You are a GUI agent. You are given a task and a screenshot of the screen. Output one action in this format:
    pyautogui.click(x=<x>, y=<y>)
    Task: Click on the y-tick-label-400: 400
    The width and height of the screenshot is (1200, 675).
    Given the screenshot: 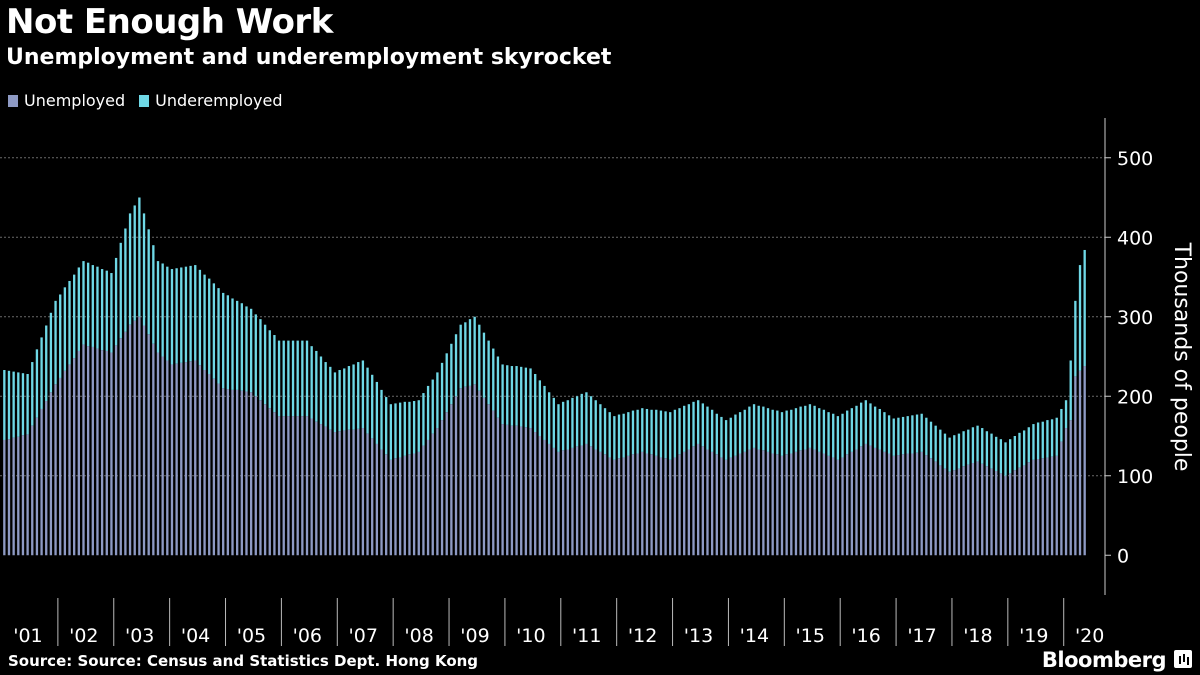 What is the action you would take?
    pyautogui.click(x=1135, y=238)
    